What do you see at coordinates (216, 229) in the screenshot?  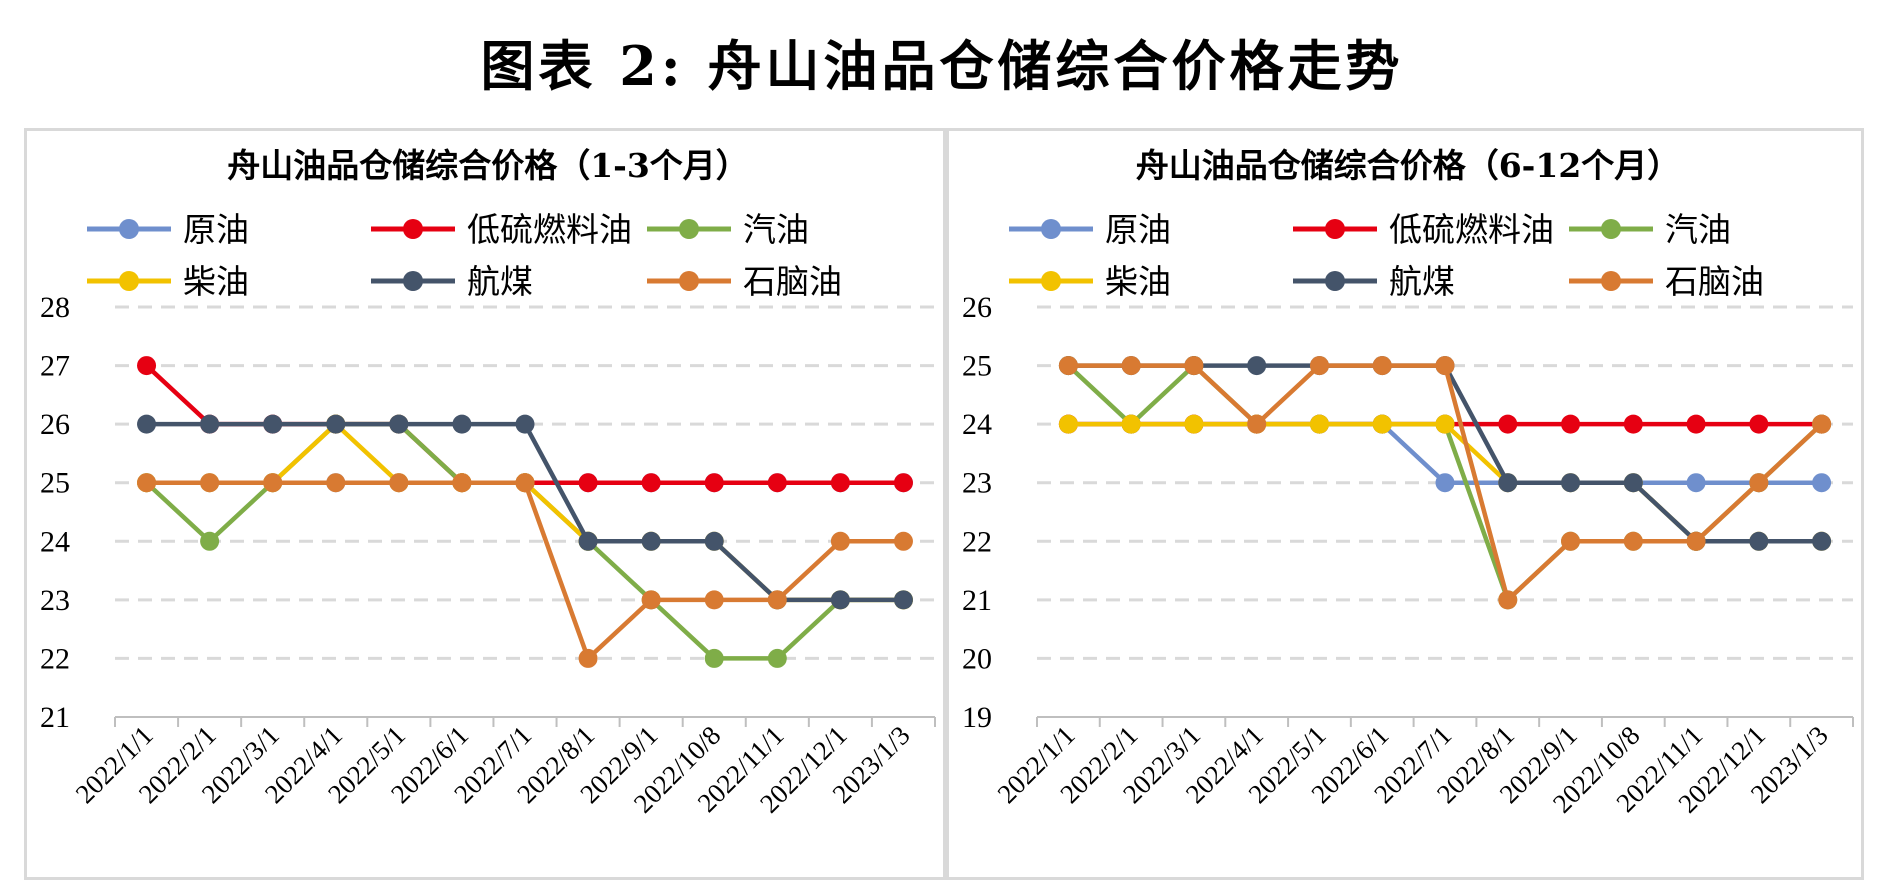 I see `short-term-legend-label-crude: 原油` at bounding box center [216, 229].